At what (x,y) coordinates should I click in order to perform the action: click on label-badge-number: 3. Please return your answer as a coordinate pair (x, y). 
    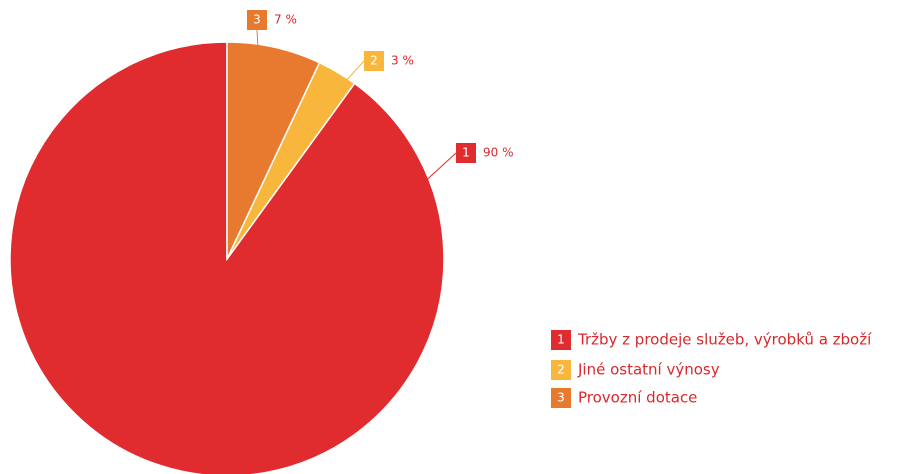
    Looking at the image, I should click on (257, 20).